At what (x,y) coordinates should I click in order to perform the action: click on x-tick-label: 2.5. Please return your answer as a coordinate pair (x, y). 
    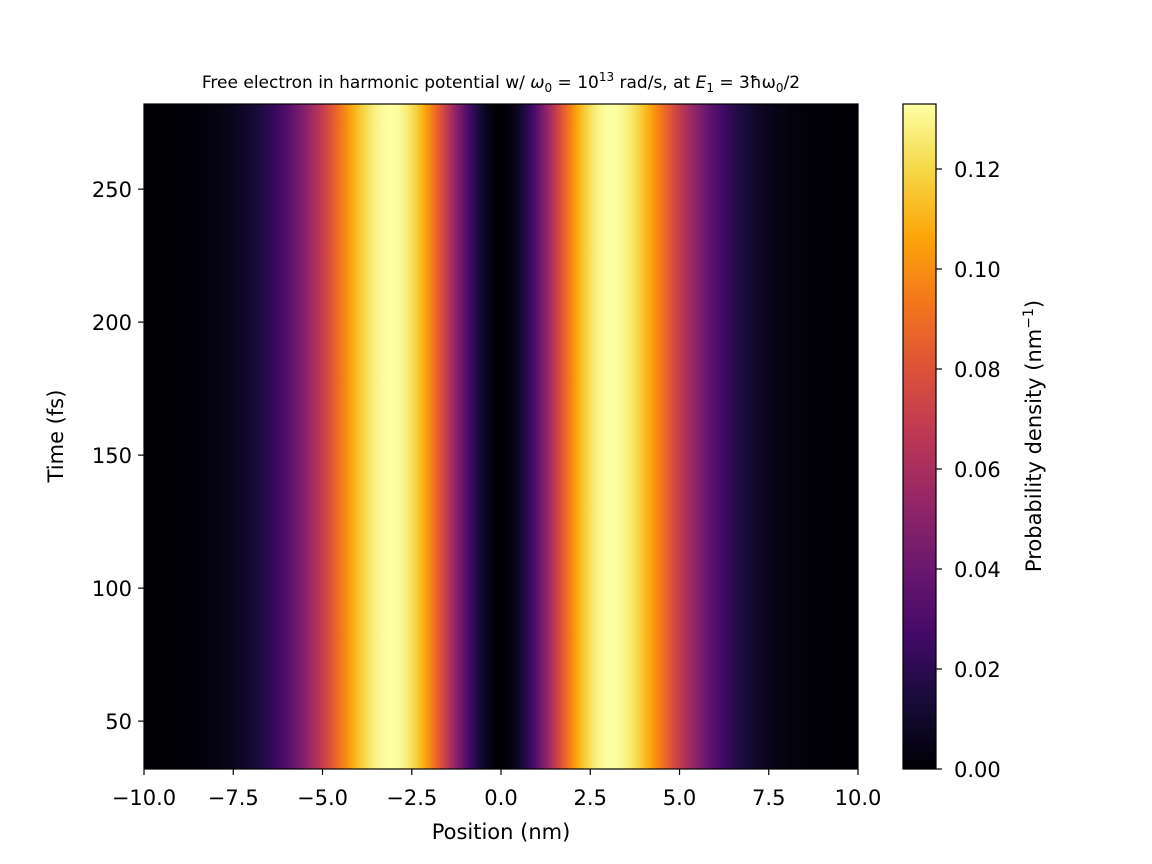
    Looking at the image, I should click on (590, 798).